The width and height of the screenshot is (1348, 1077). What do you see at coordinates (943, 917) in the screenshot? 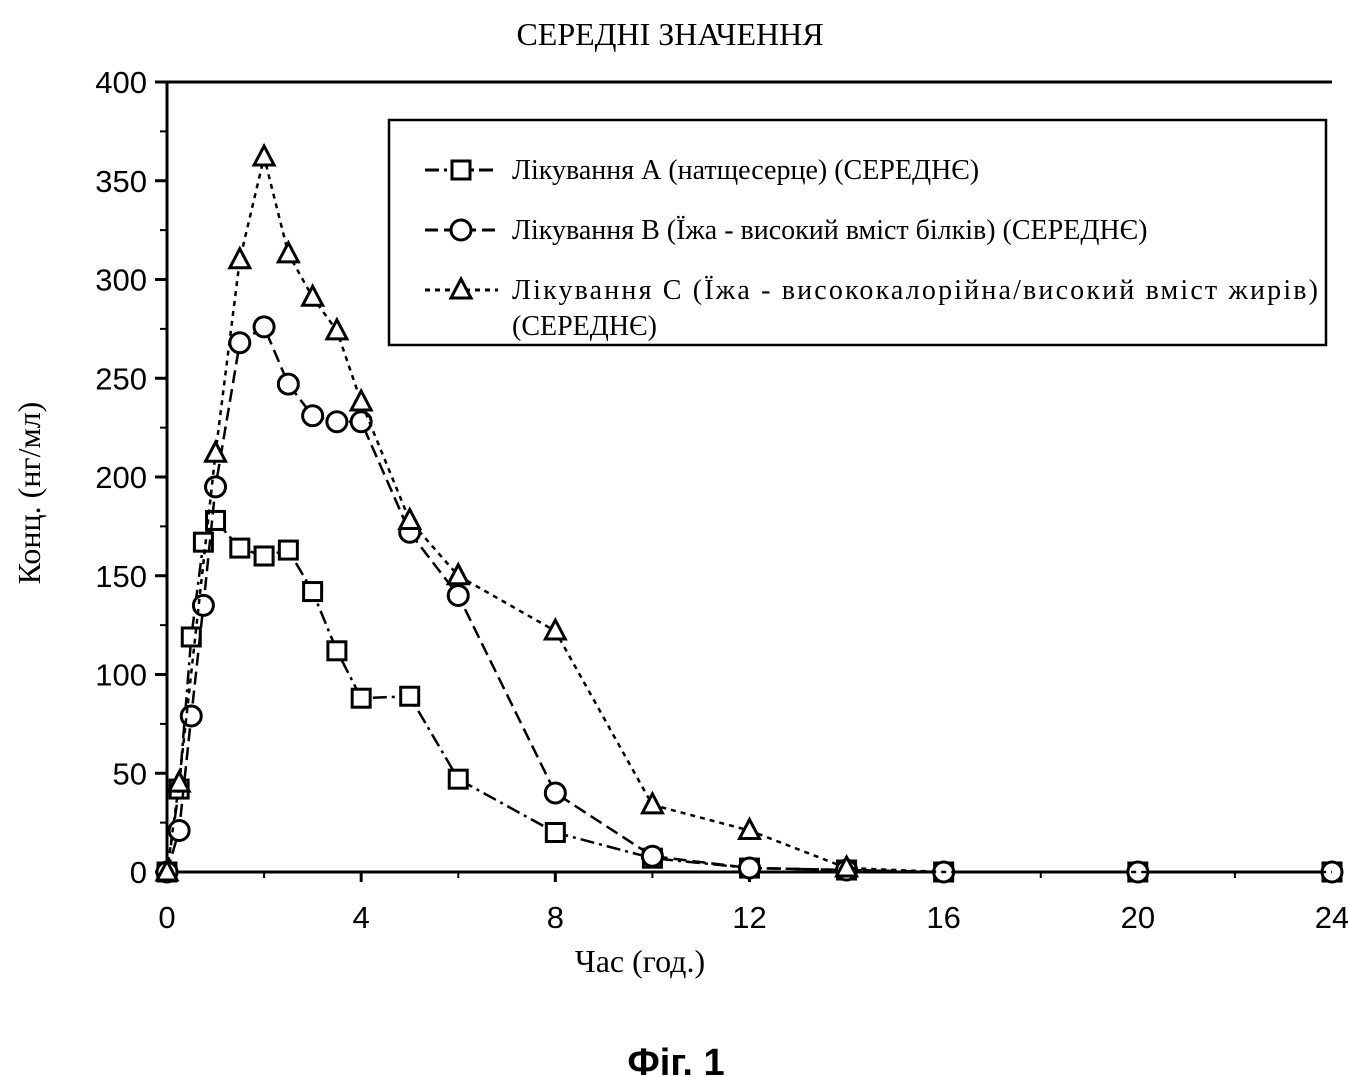
I see `x-tick-label: 16` at bounding box center [943, 917].